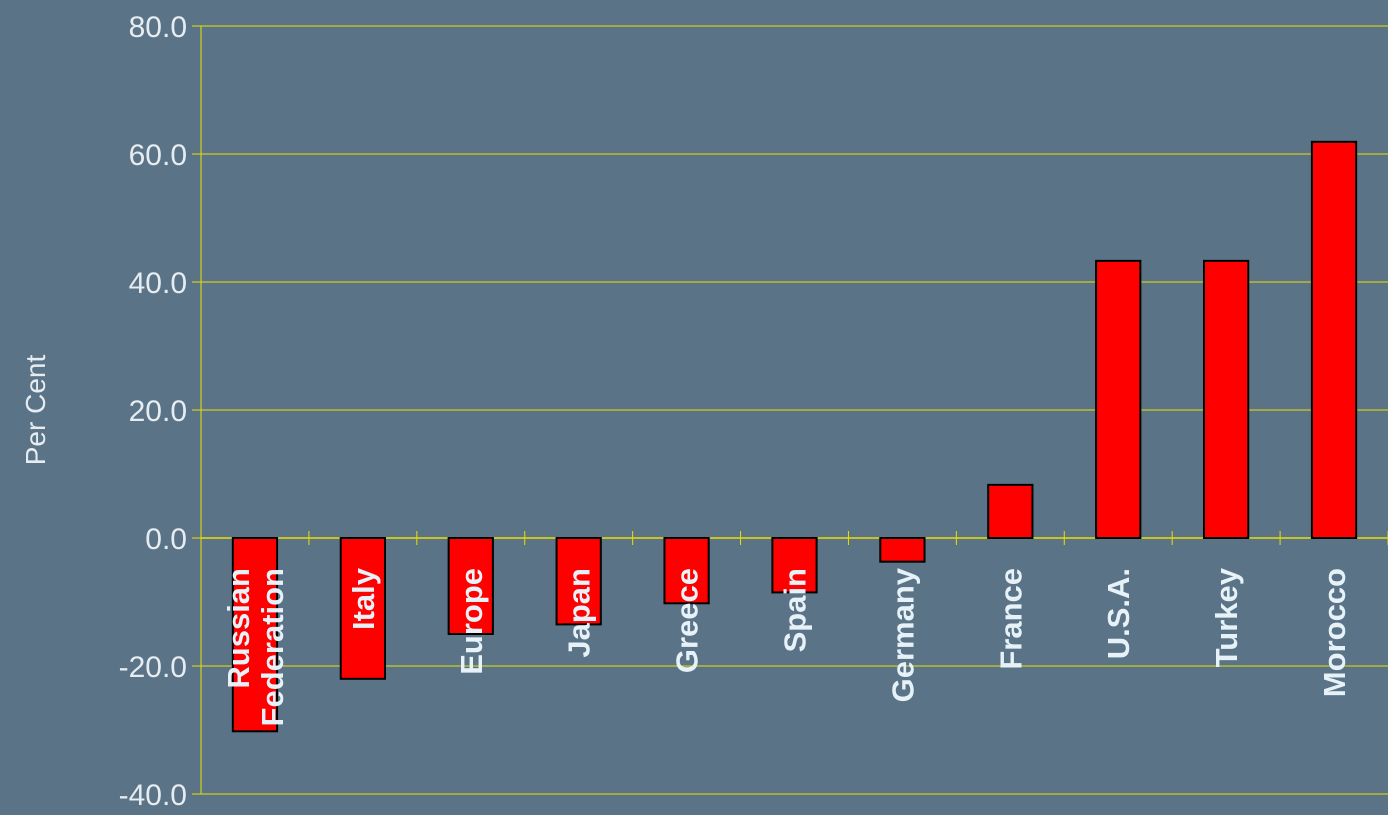  I want to click on category-label: Japan, so click(579, 613).